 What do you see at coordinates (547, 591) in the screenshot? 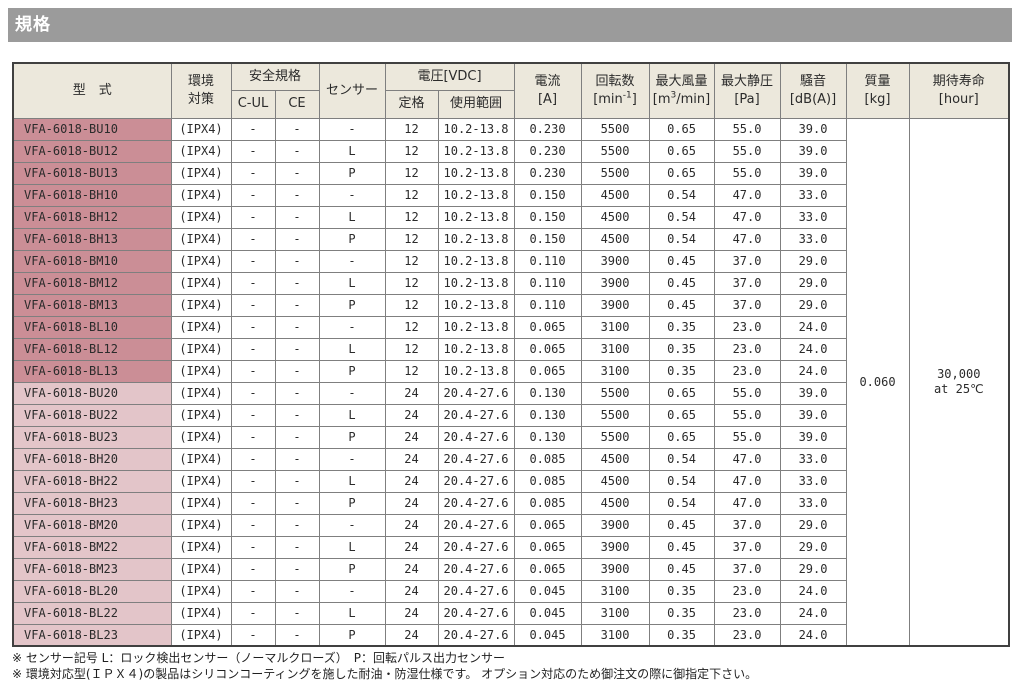
I see `cell-current: 0.045` at bounding box center [547, 591].